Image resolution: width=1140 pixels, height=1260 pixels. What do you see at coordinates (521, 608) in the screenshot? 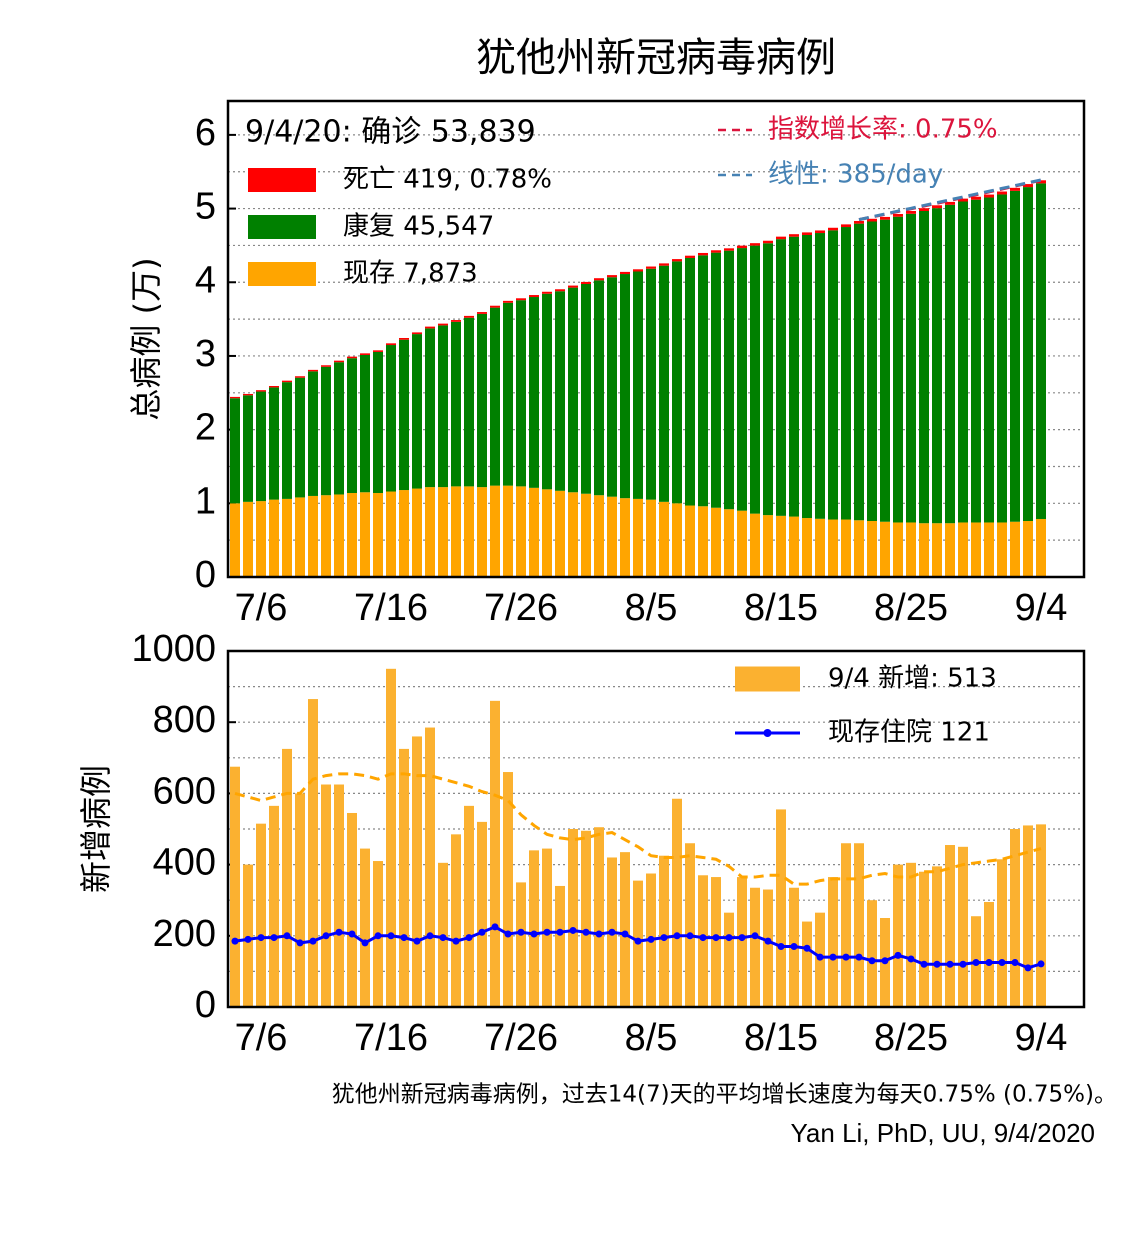
I see `x-tick-label: 7/26` at bounding box center [521, 608].